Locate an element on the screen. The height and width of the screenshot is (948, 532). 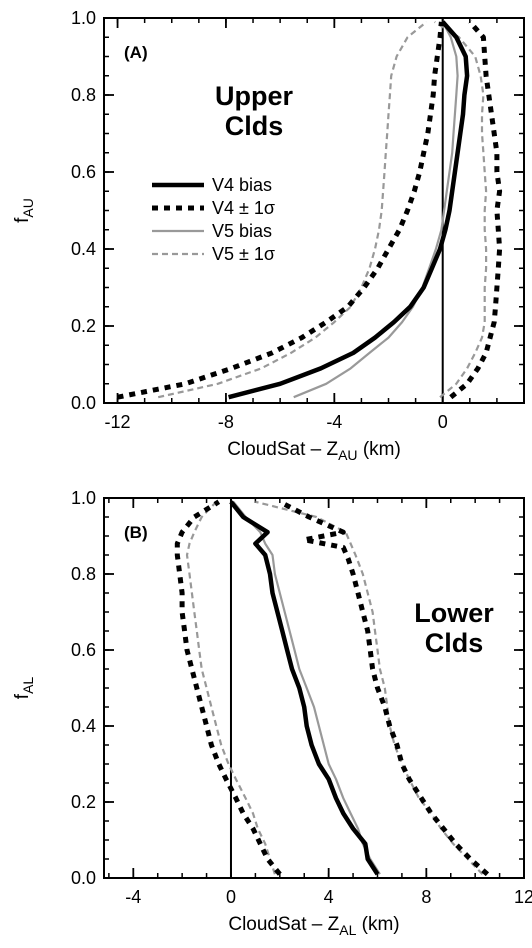
y-axis-title-sub: AU is located at coordinates (28, 207).